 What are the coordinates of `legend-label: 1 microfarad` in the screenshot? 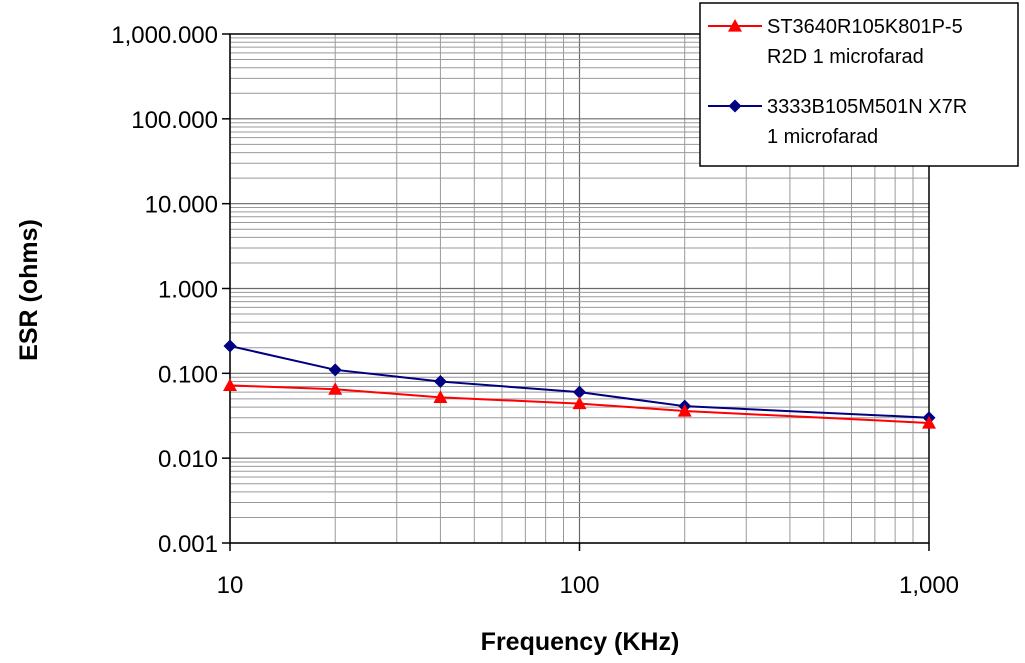 It's located at (822, 137).